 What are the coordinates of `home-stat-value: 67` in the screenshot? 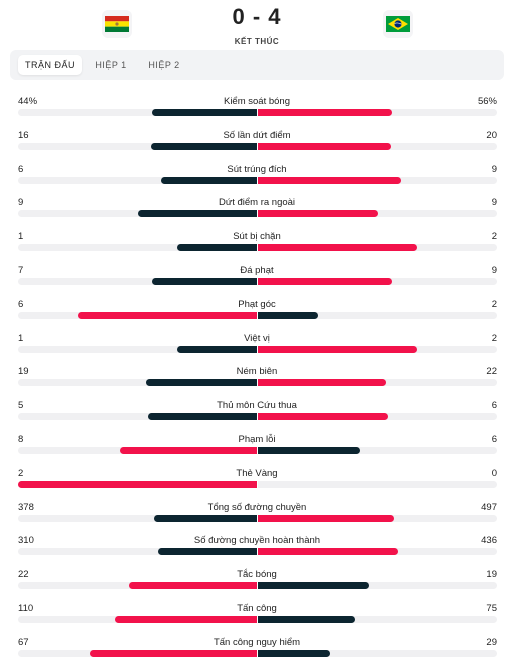 It's located at (23, 642).